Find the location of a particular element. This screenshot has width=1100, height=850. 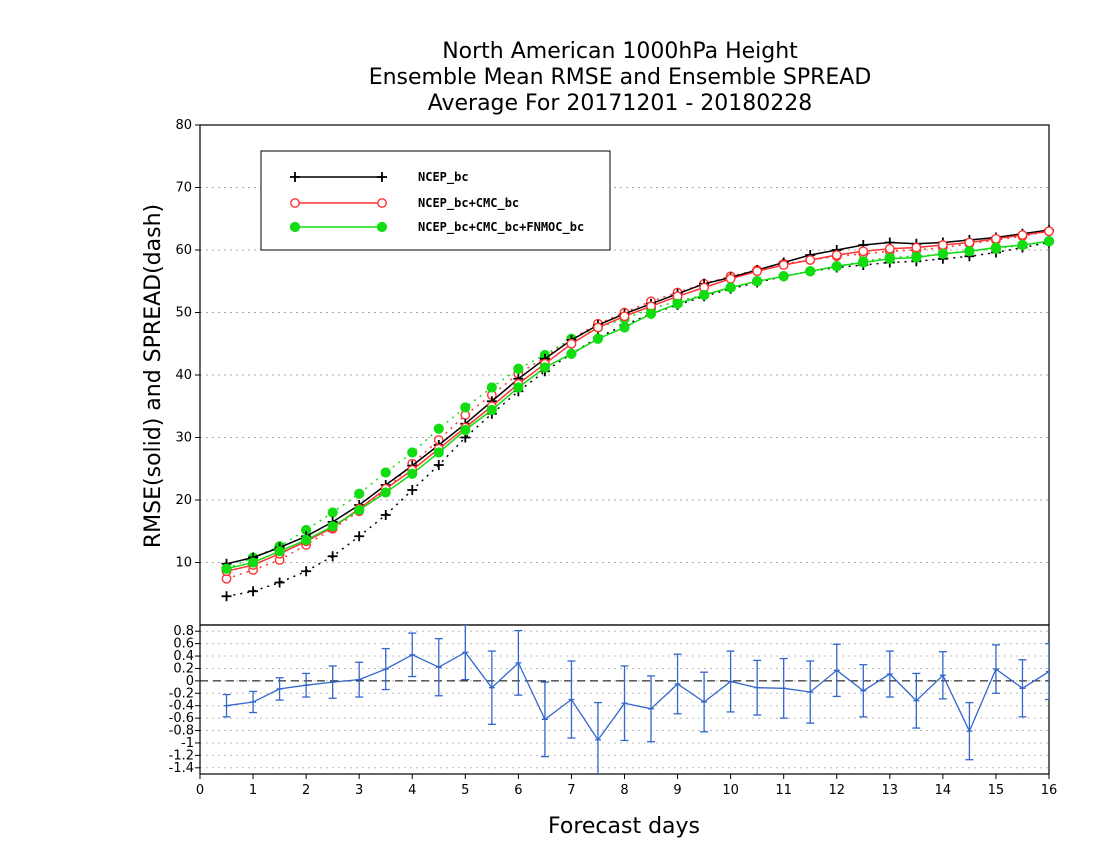

legend-box is located at coordinates (435, 200).